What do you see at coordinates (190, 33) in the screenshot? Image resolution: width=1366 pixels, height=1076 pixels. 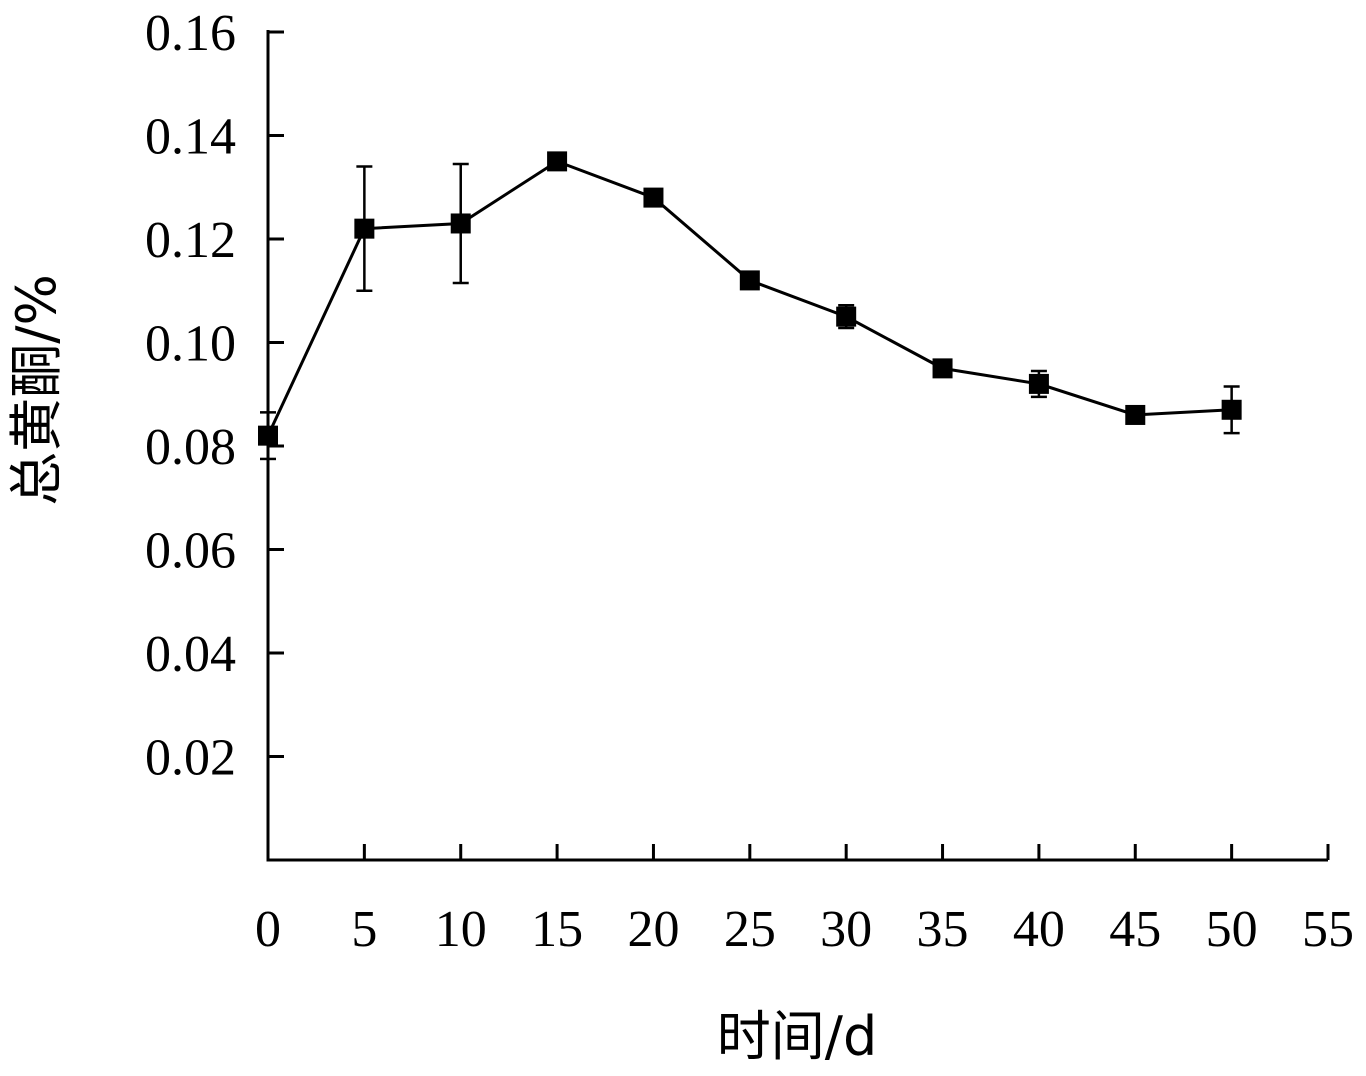 I see `y-tick-label: 0.16` at bounding box center [190, 33].